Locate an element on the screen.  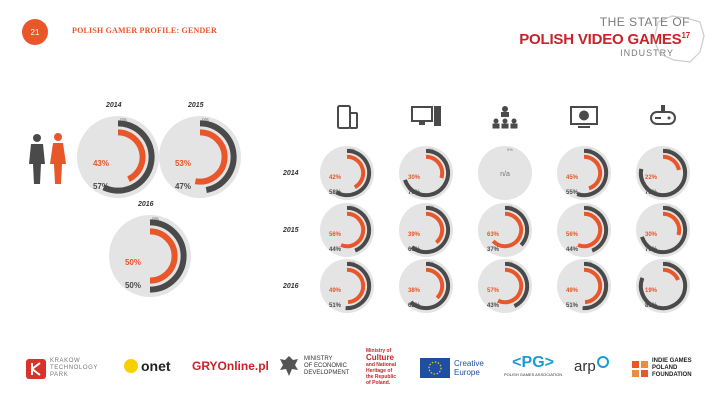
overall-chart-2015: 0%53%47% is located at coordinates (200, 157).